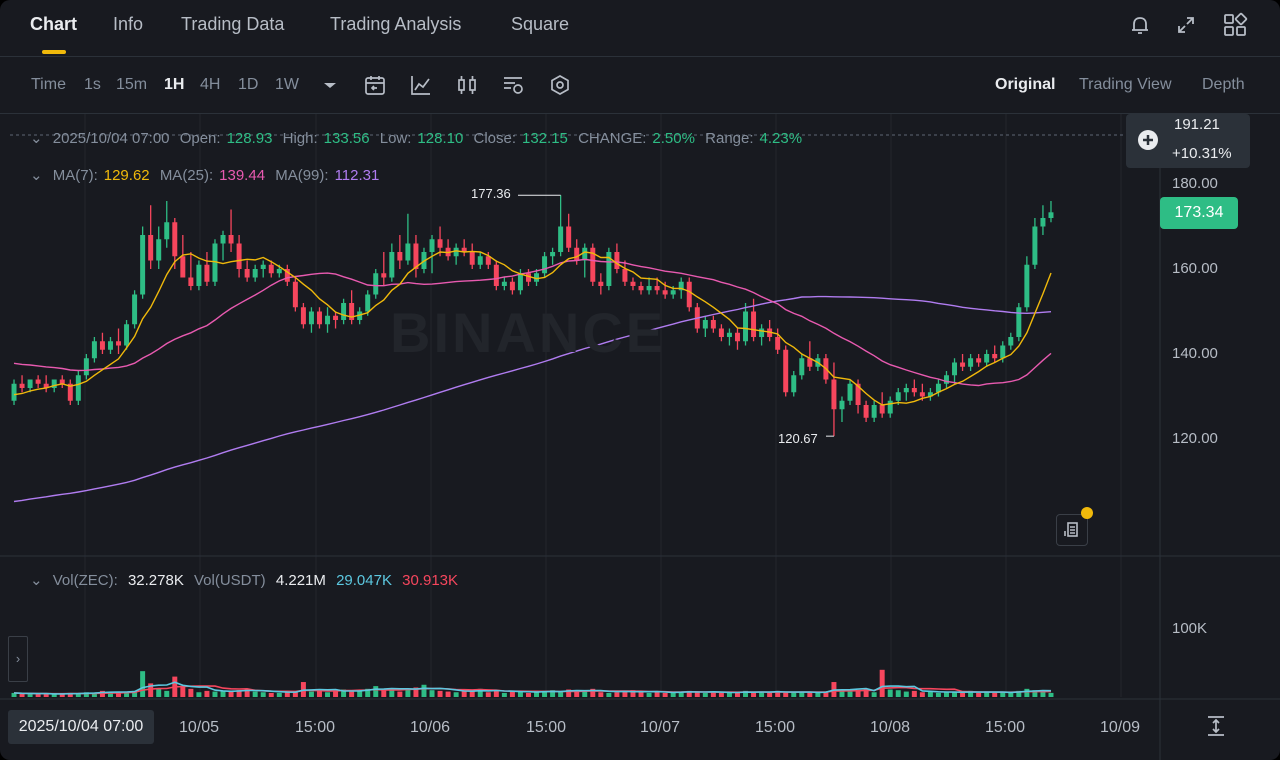 This screenshot has height=760, width=1280. I want to click on range-label: Range:, so click(729, 138).